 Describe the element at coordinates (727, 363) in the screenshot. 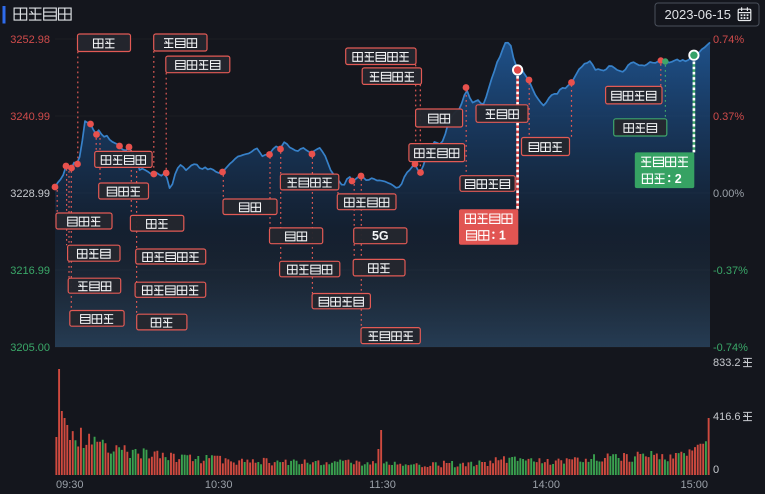

I see `svg-text: 833.2` at that location.